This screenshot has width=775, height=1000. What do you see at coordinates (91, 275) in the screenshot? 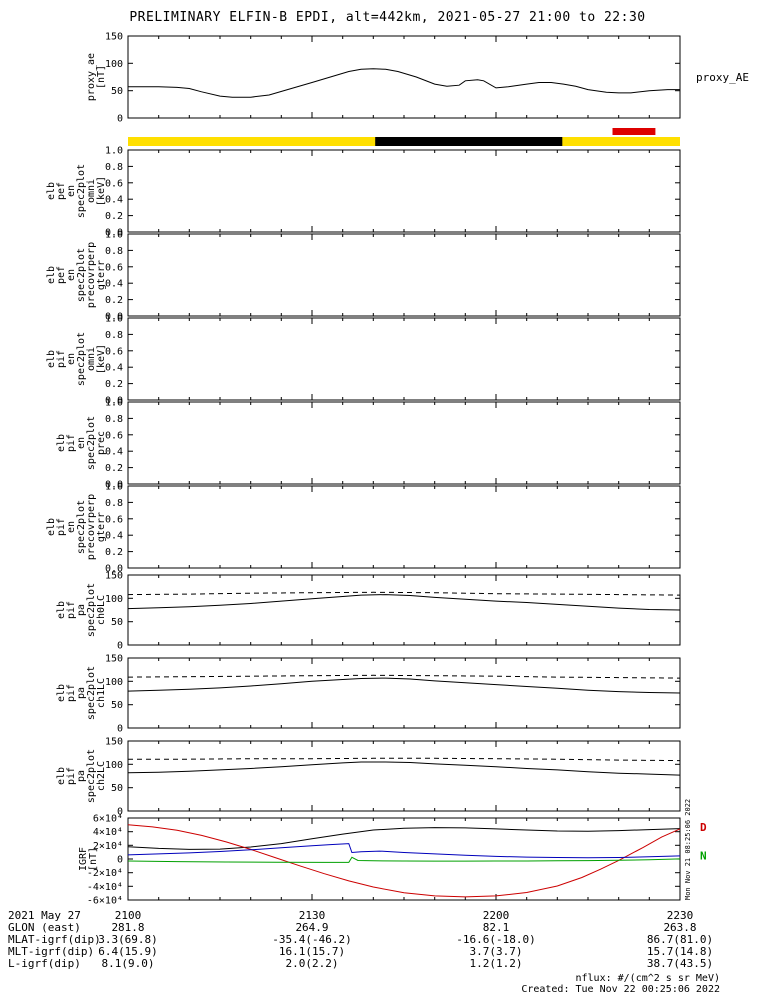
I see `panel-ylabel: precovrperp` at bounding box center [91, 275].